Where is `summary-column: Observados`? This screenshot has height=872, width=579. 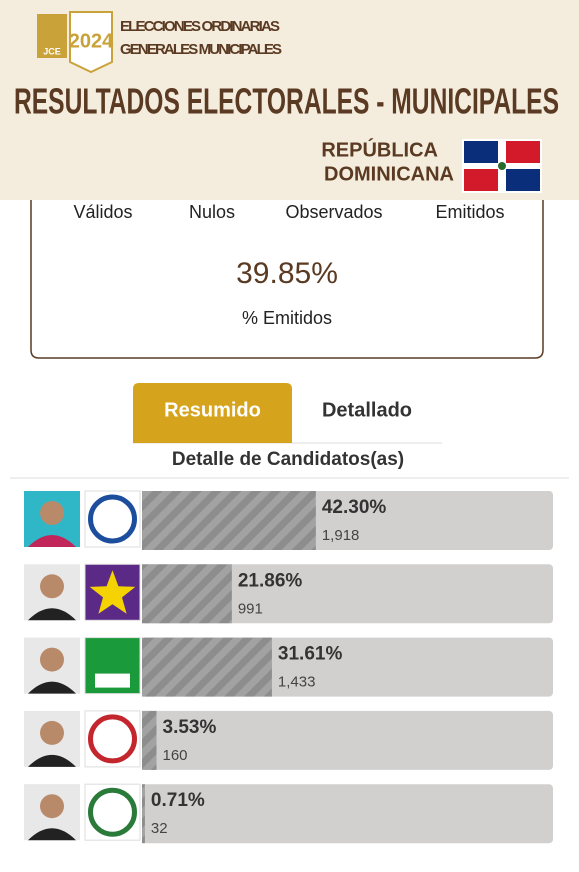 summary-column: Observados is located at coordinates (333, 212).